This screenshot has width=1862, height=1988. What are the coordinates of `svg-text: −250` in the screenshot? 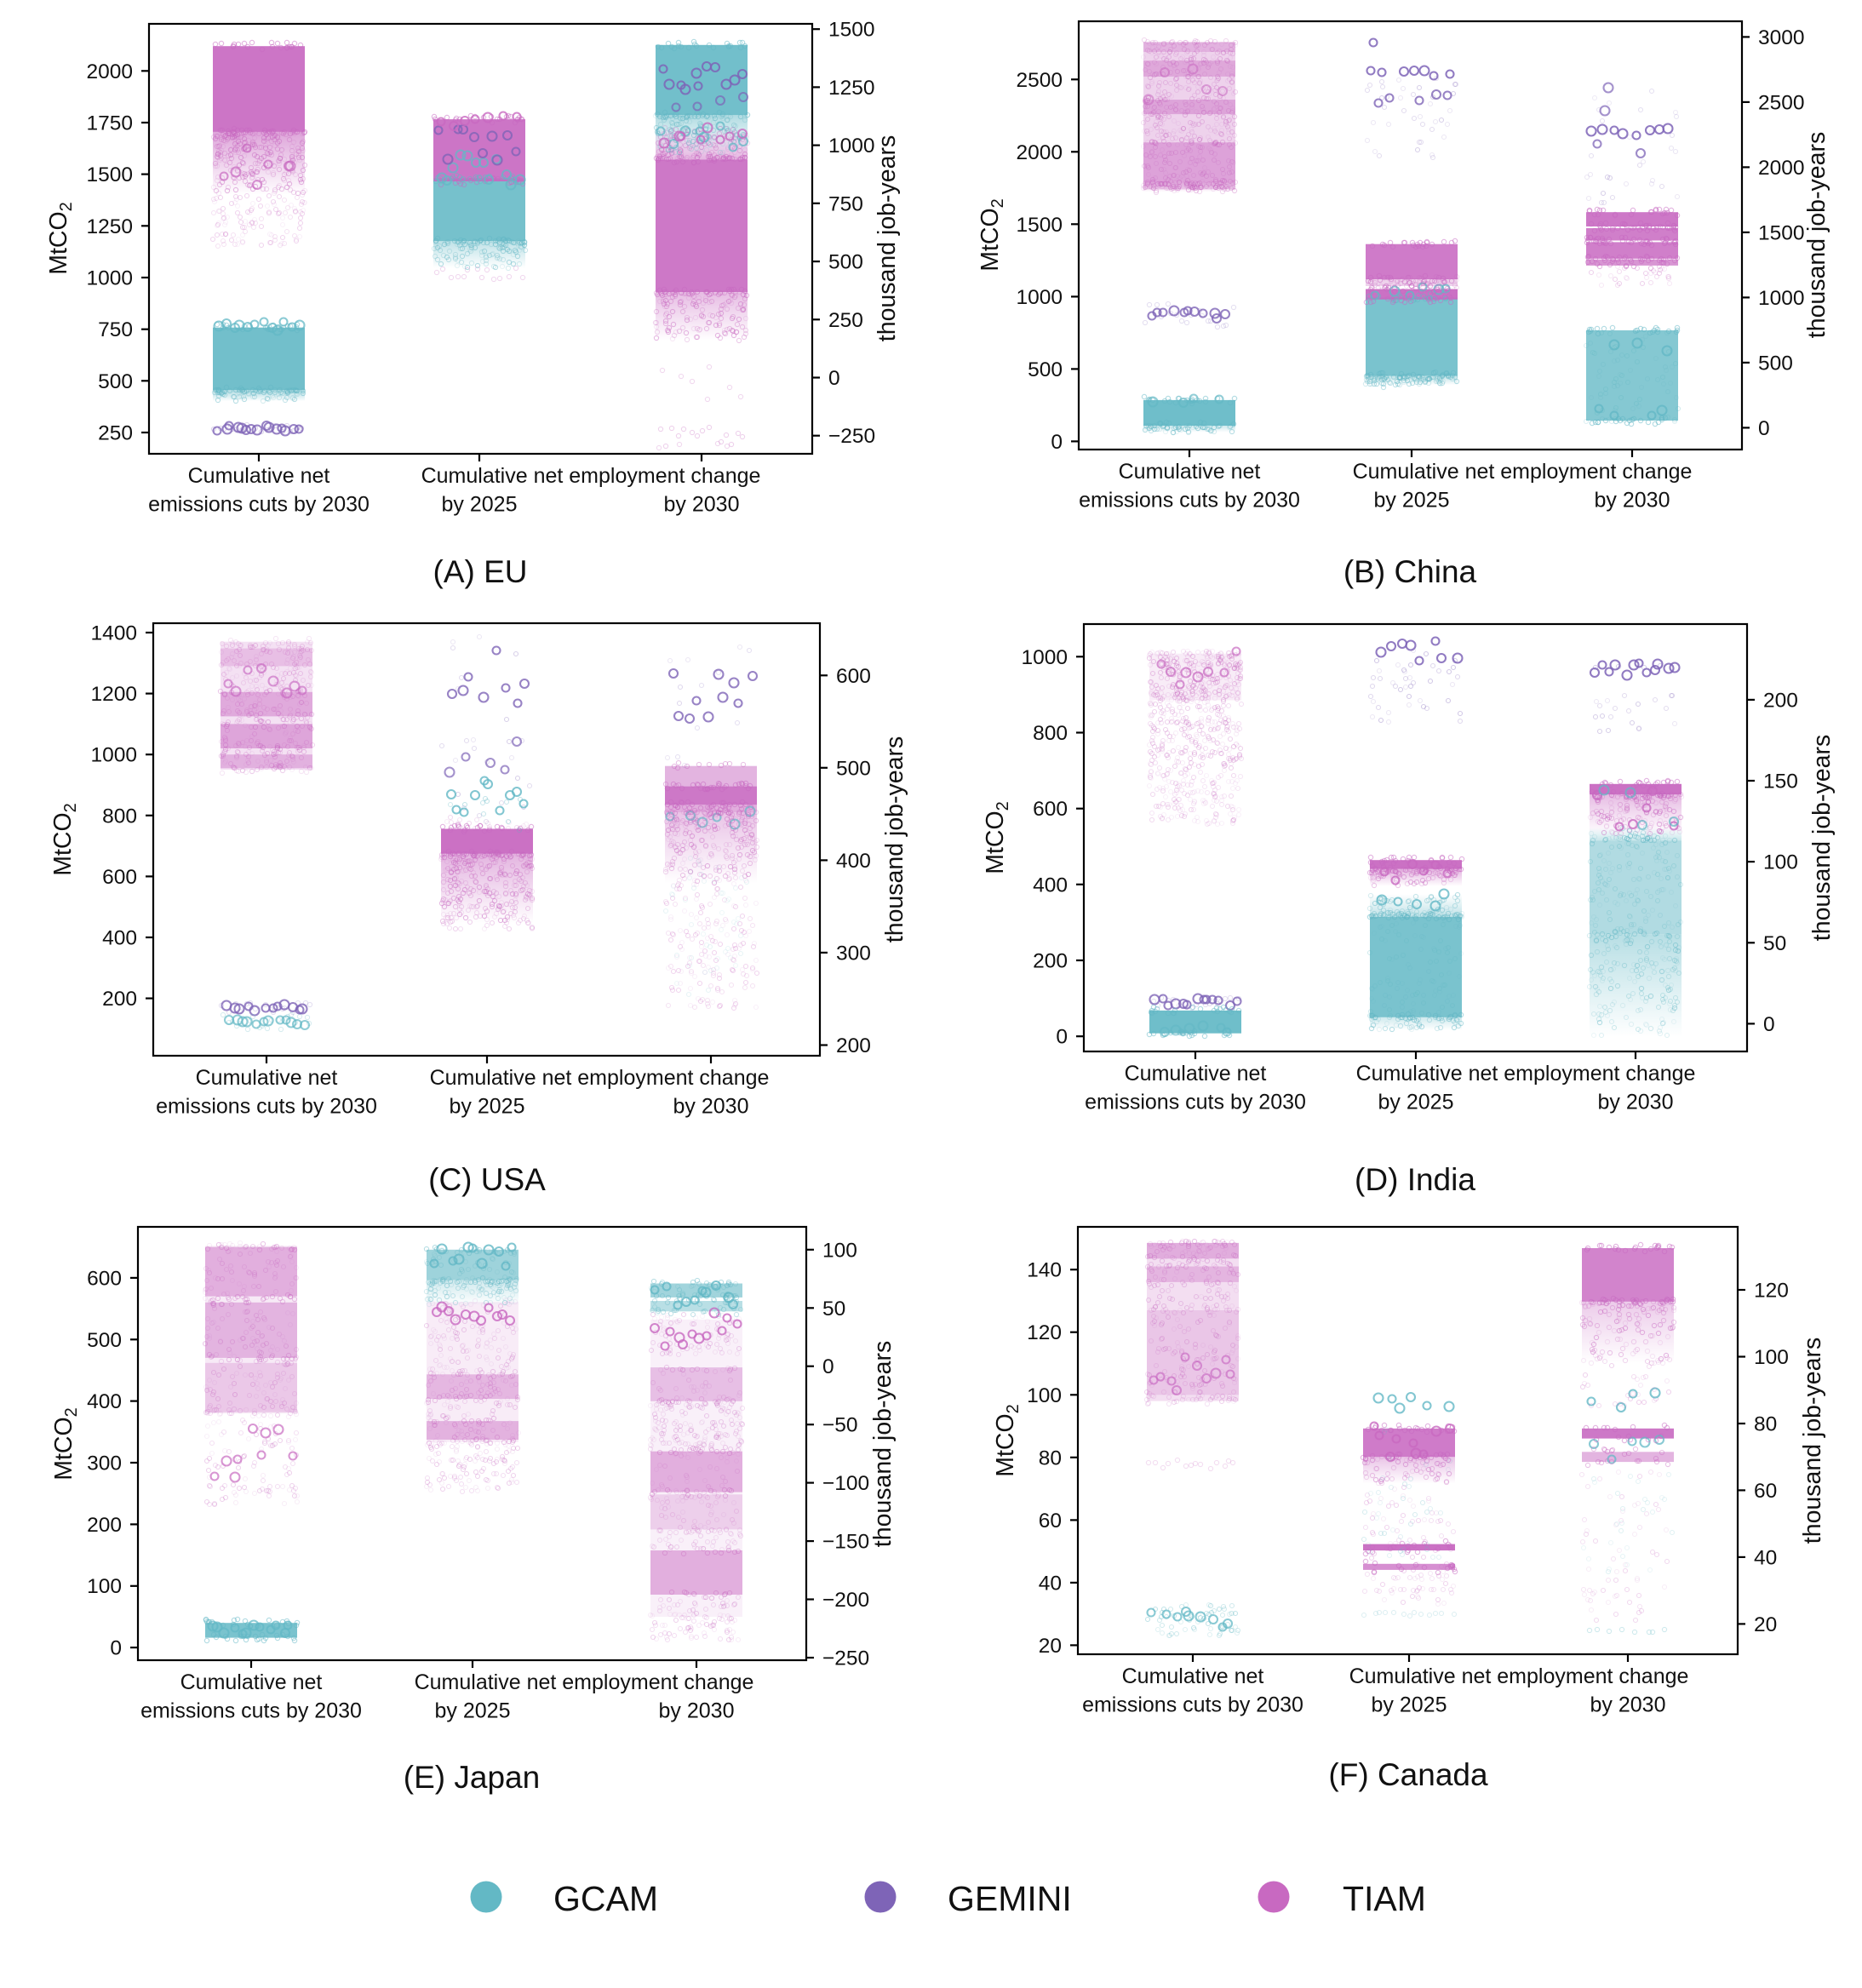 It's located at (851, 436).